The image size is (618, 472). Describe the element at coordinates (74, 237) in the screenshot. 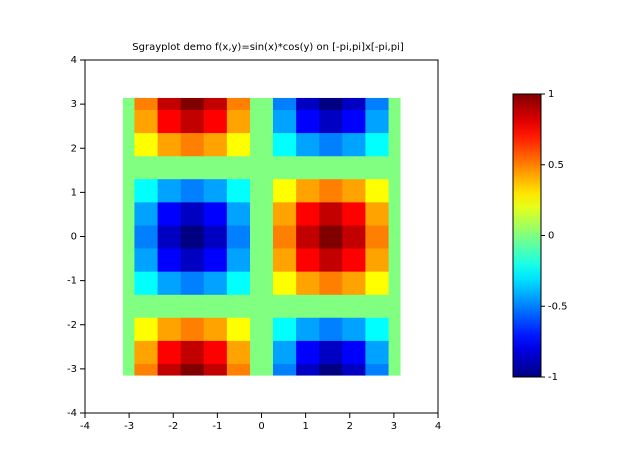

I see `y-tick-label: 0` at that location.